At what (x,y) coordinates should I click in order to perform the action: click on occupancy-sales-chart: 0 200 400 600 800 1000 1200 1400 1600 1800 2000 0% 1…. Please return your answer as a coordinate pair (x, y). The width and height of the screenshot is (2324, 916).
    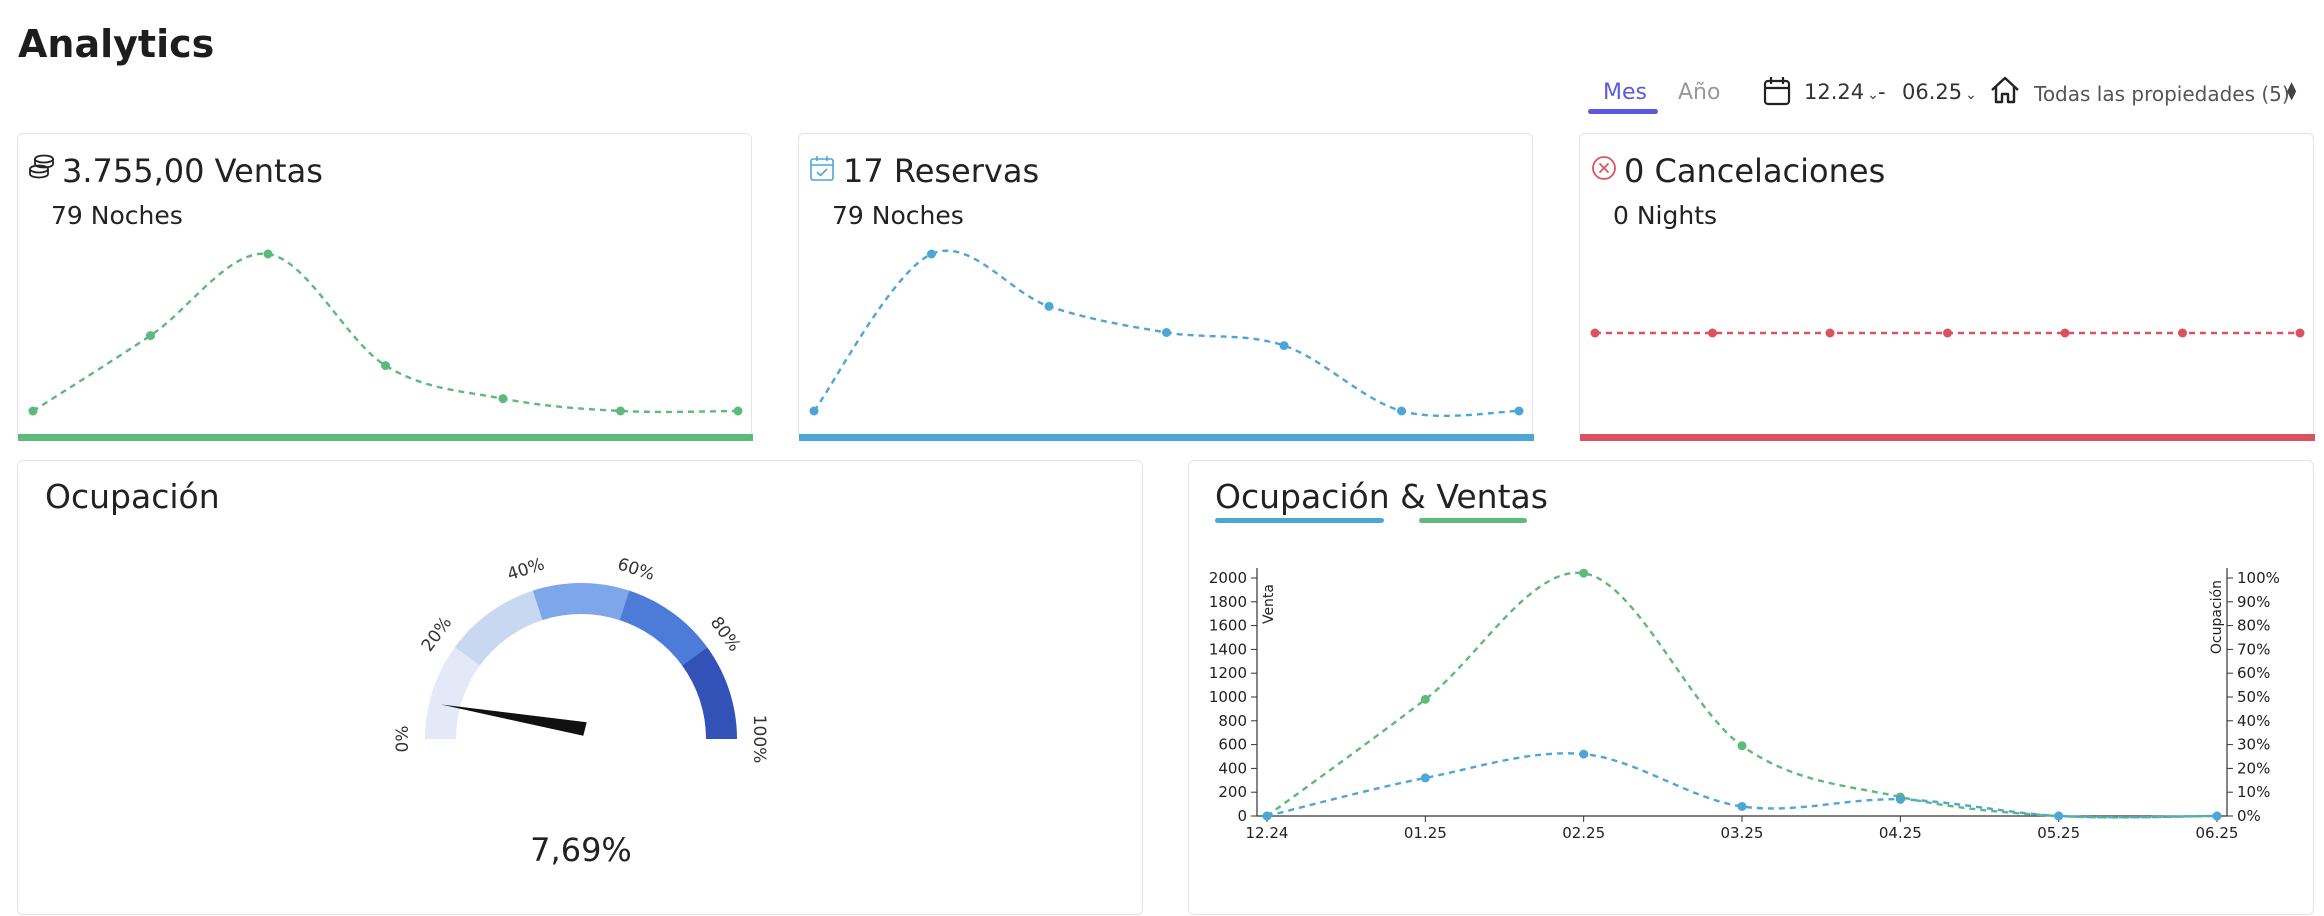
    Looking at the image, I should click on (1744, 705).